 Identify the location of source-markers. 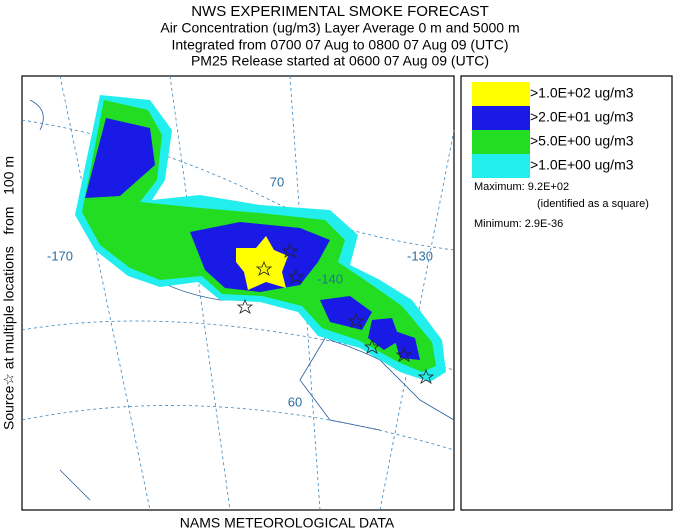
(335, 313).